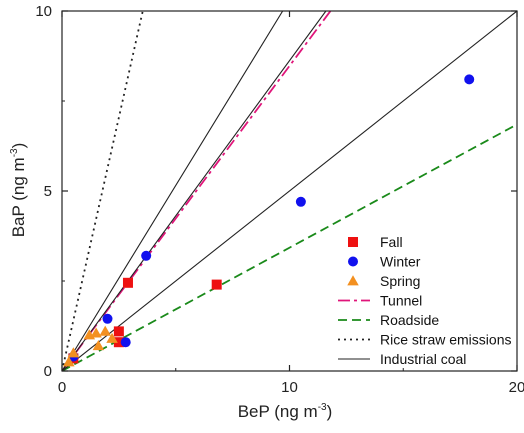 The image size is (524, 433). What do you see at coordinates (285, 411) in the screenshot?
I see `x-axis-label: BeP (ng m-3)` at bounding box center [285, 411].